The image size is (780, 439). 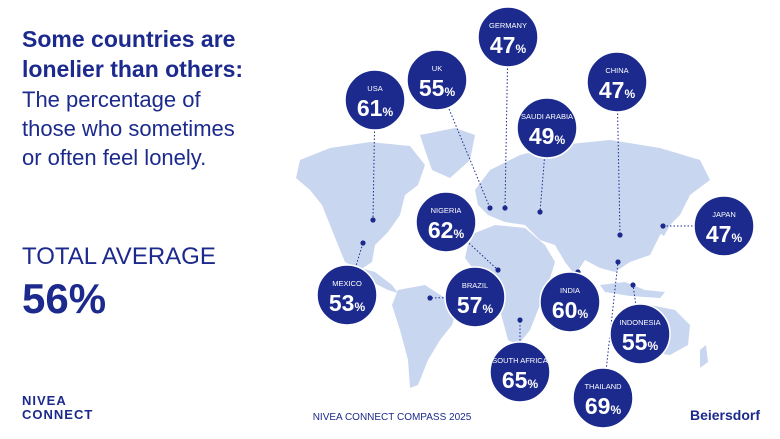 I want to click on africa, so click(x=510, y=285).